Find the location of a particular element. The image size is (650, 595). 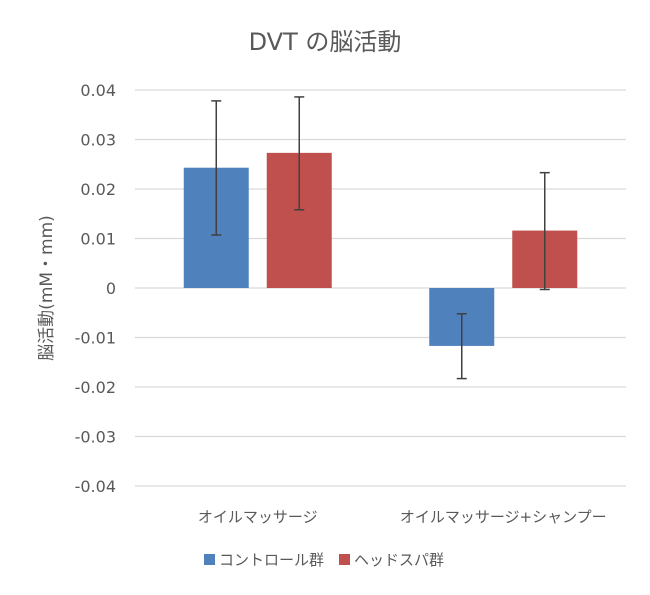

x-axis-ticks: オイルマッサージ オイルマッサージ+シャンプー is located at coordinates (402, 517).